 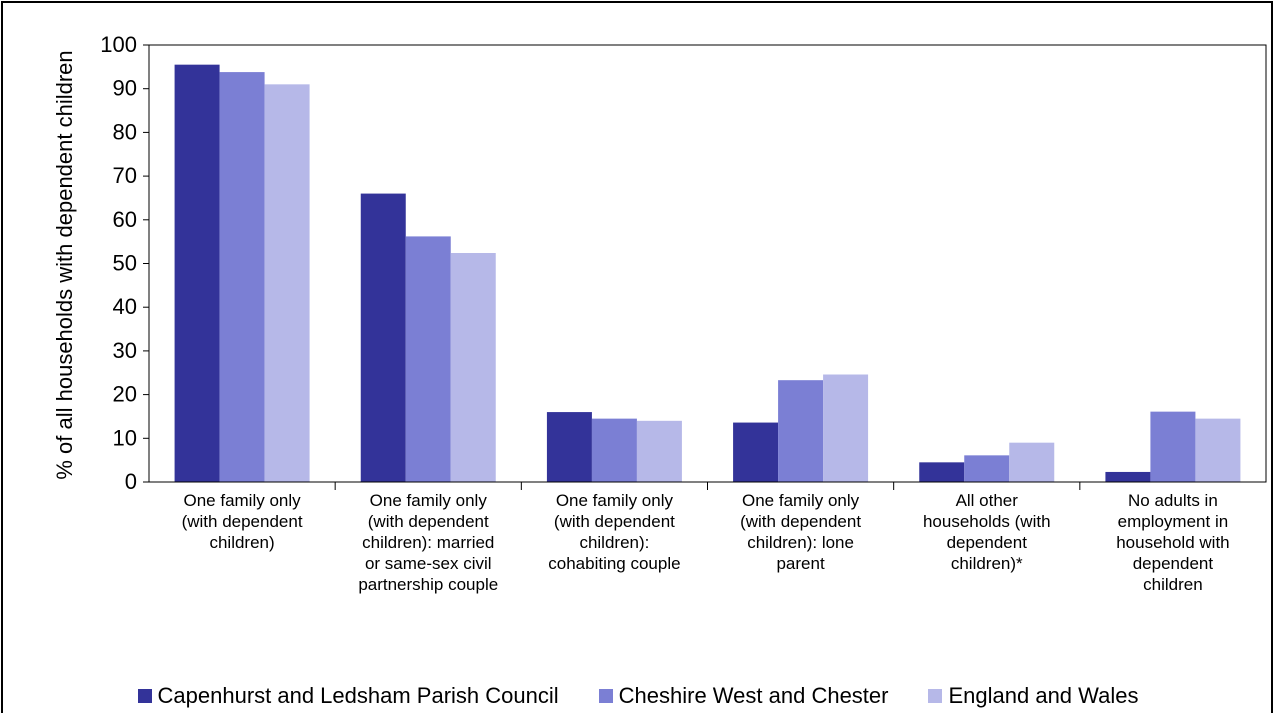 What do you see at coordinates (125, 394) in the screenshot?
I see `y-tick-label: 20` at bounding box center [125, 394].